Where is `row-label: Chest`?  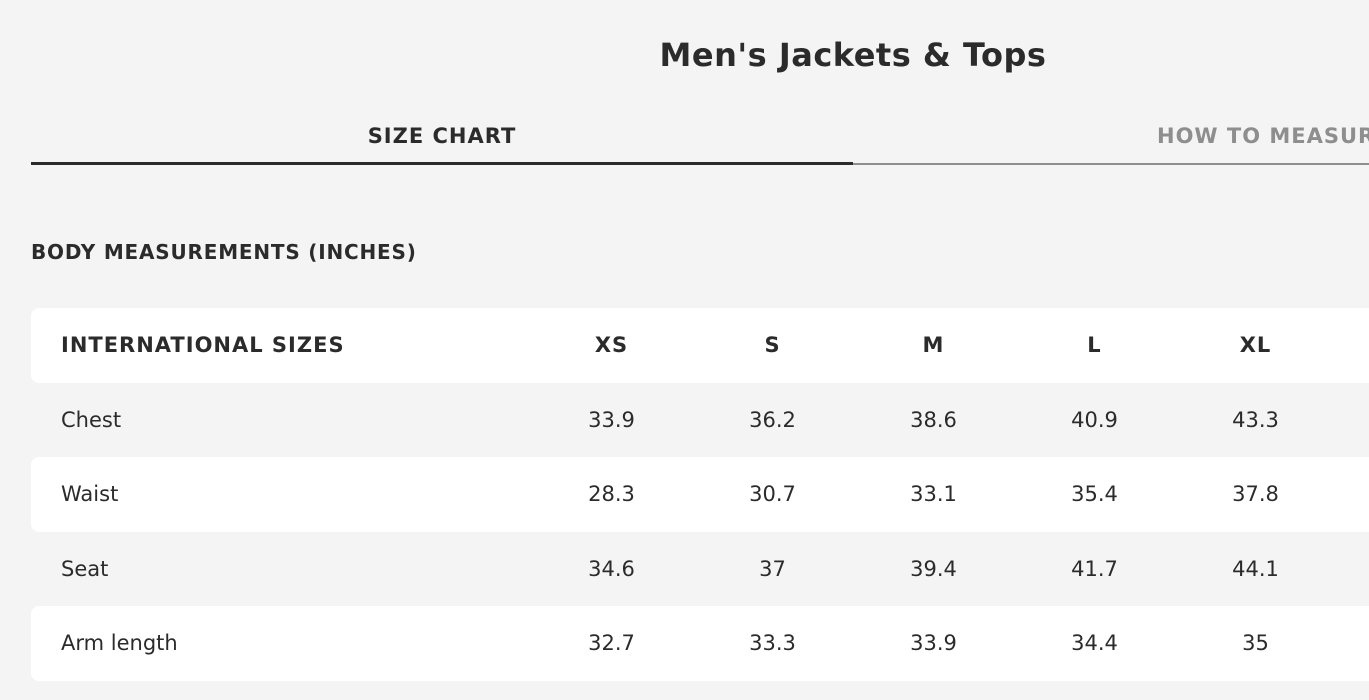 row-label: Chest is located at coordinates (91, 419).